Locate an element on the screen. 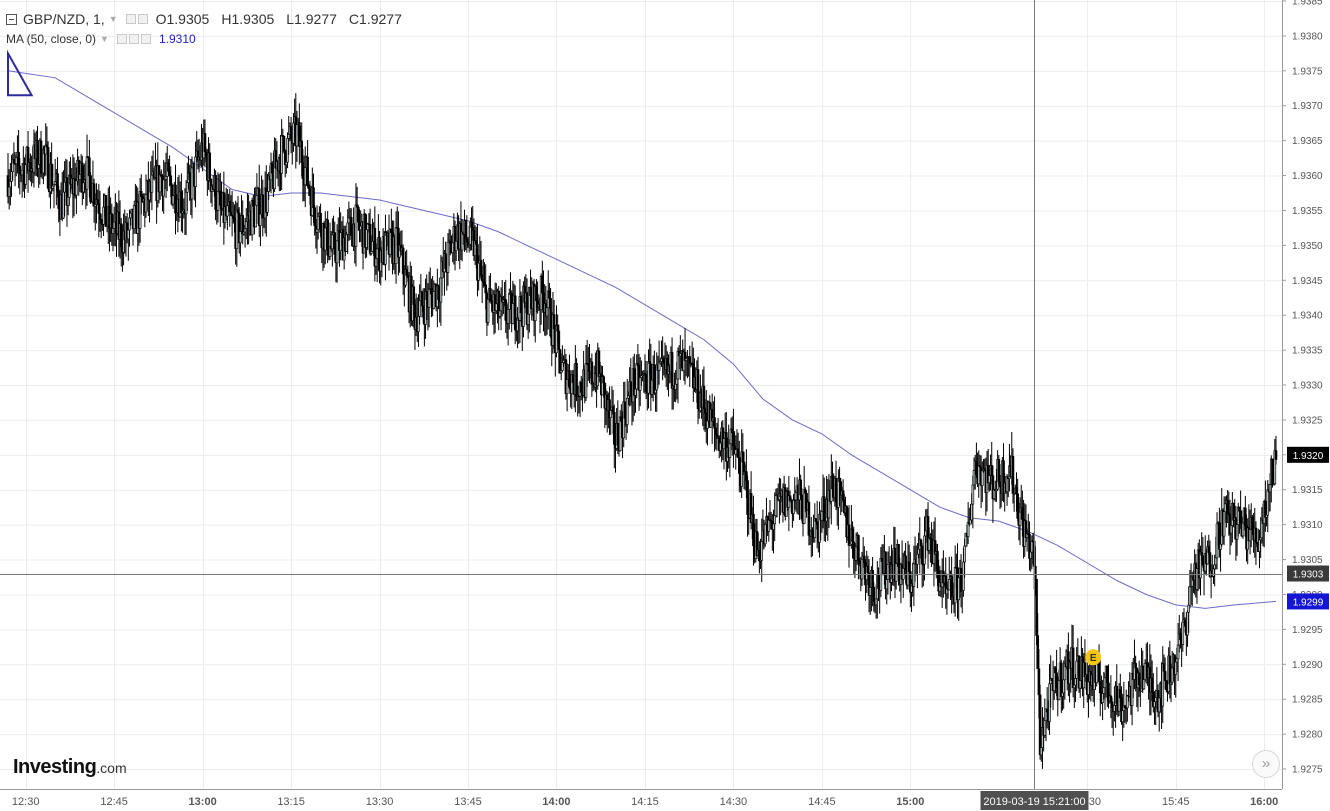 This screenshot has height=811, width=1330. crosshair-time-box is located at coordinates (1034, 800).